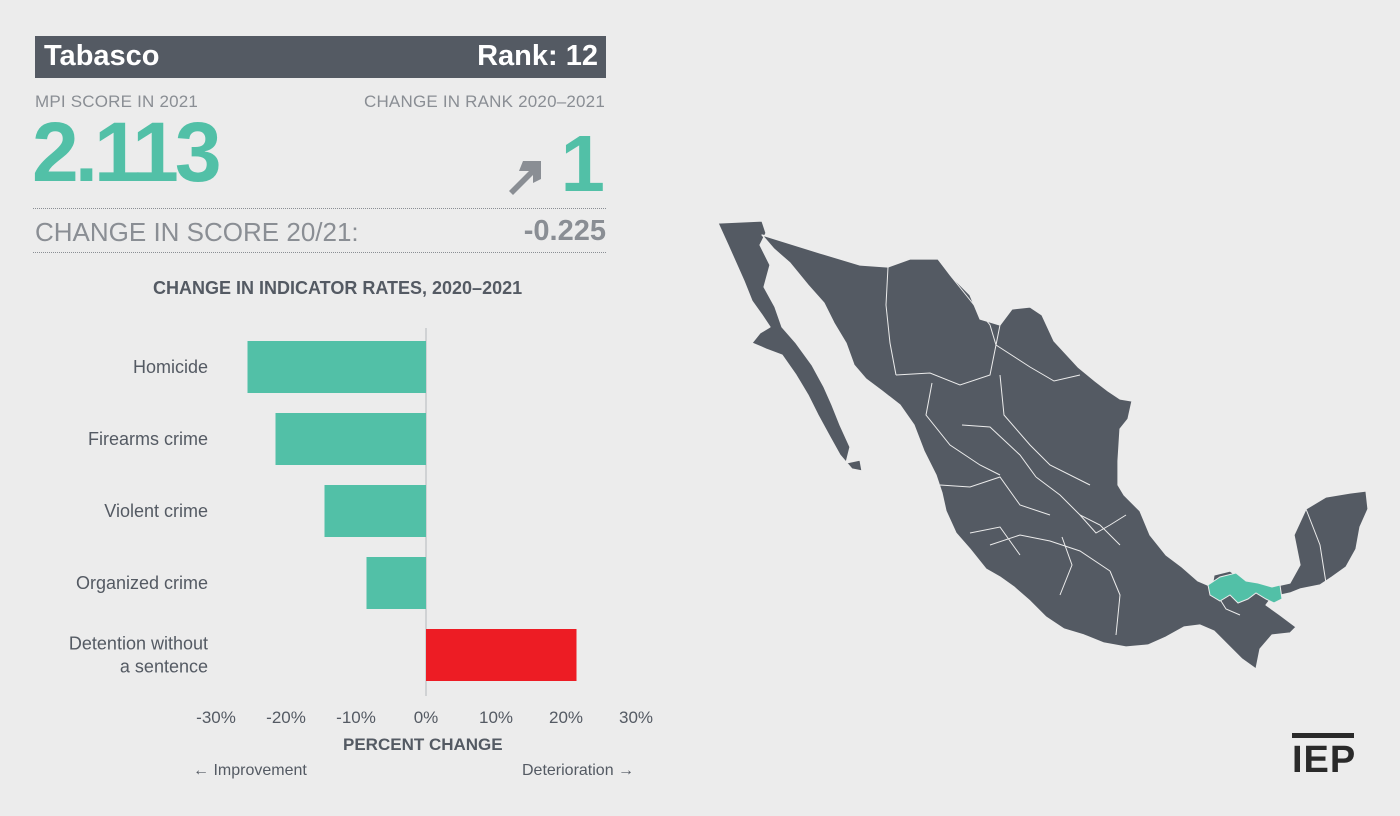  I want to click on rank-label: Rank: 12, so click(537, 56).